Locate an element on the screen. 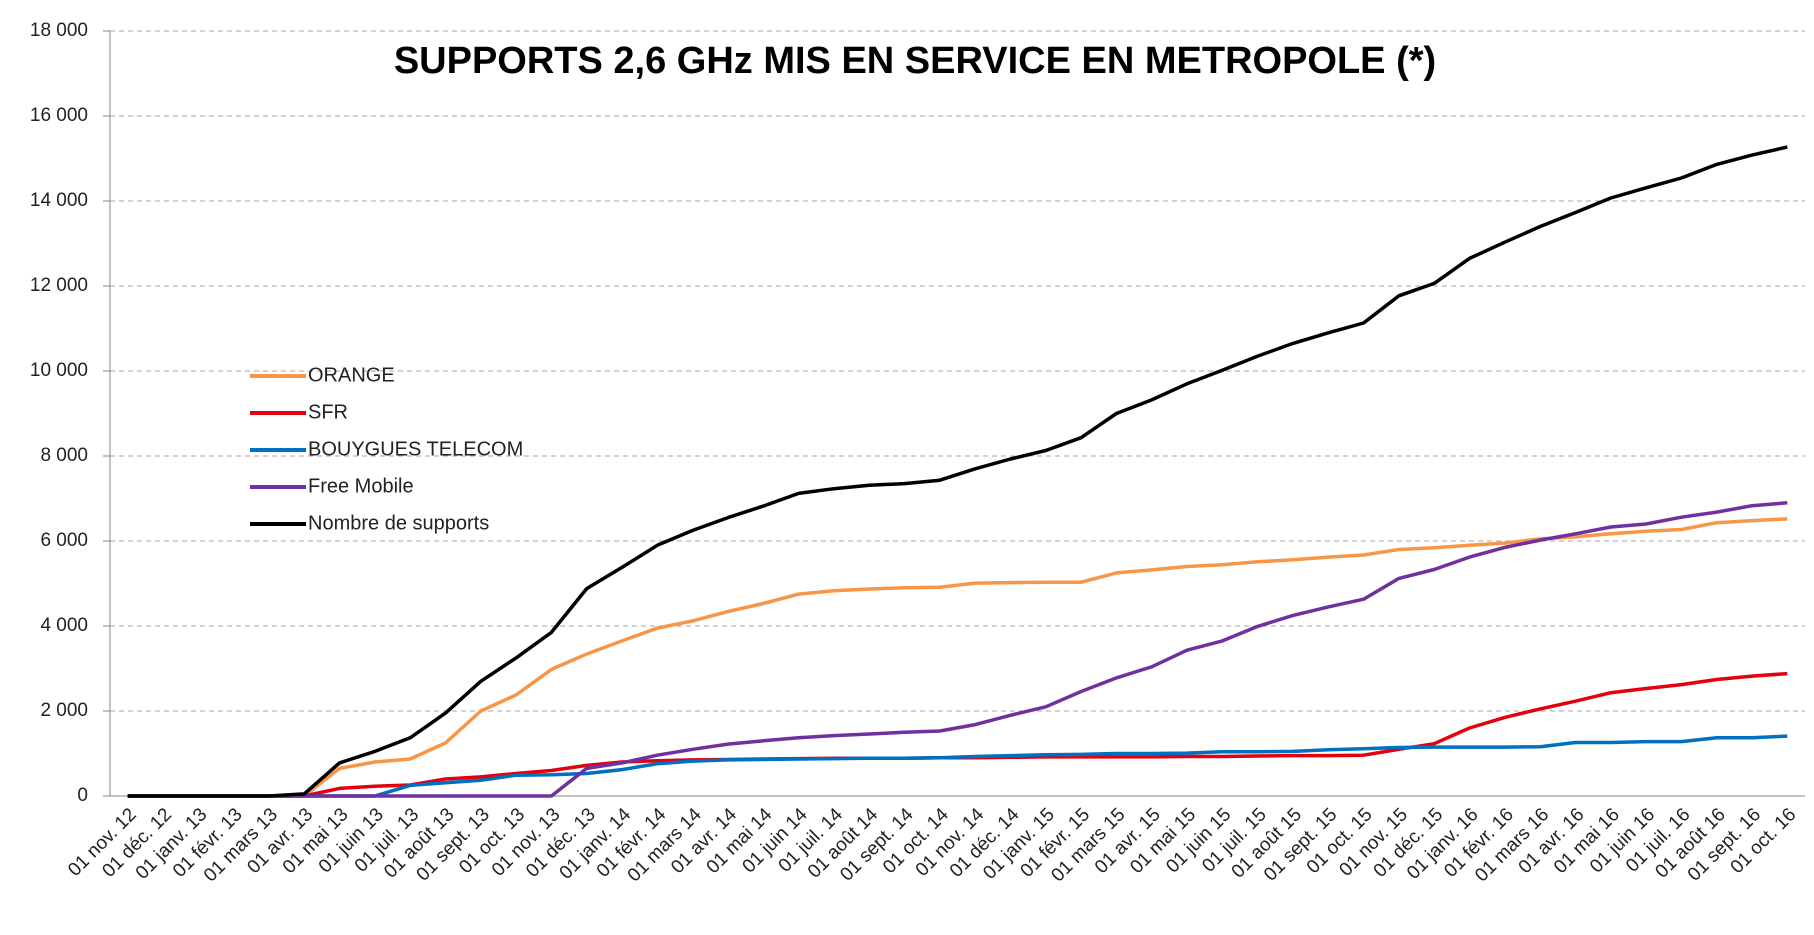 The height and width of the screenshot is (935, 1814). legend-label: BOUYGUES TELECOM is located at coordinates (415, 449).